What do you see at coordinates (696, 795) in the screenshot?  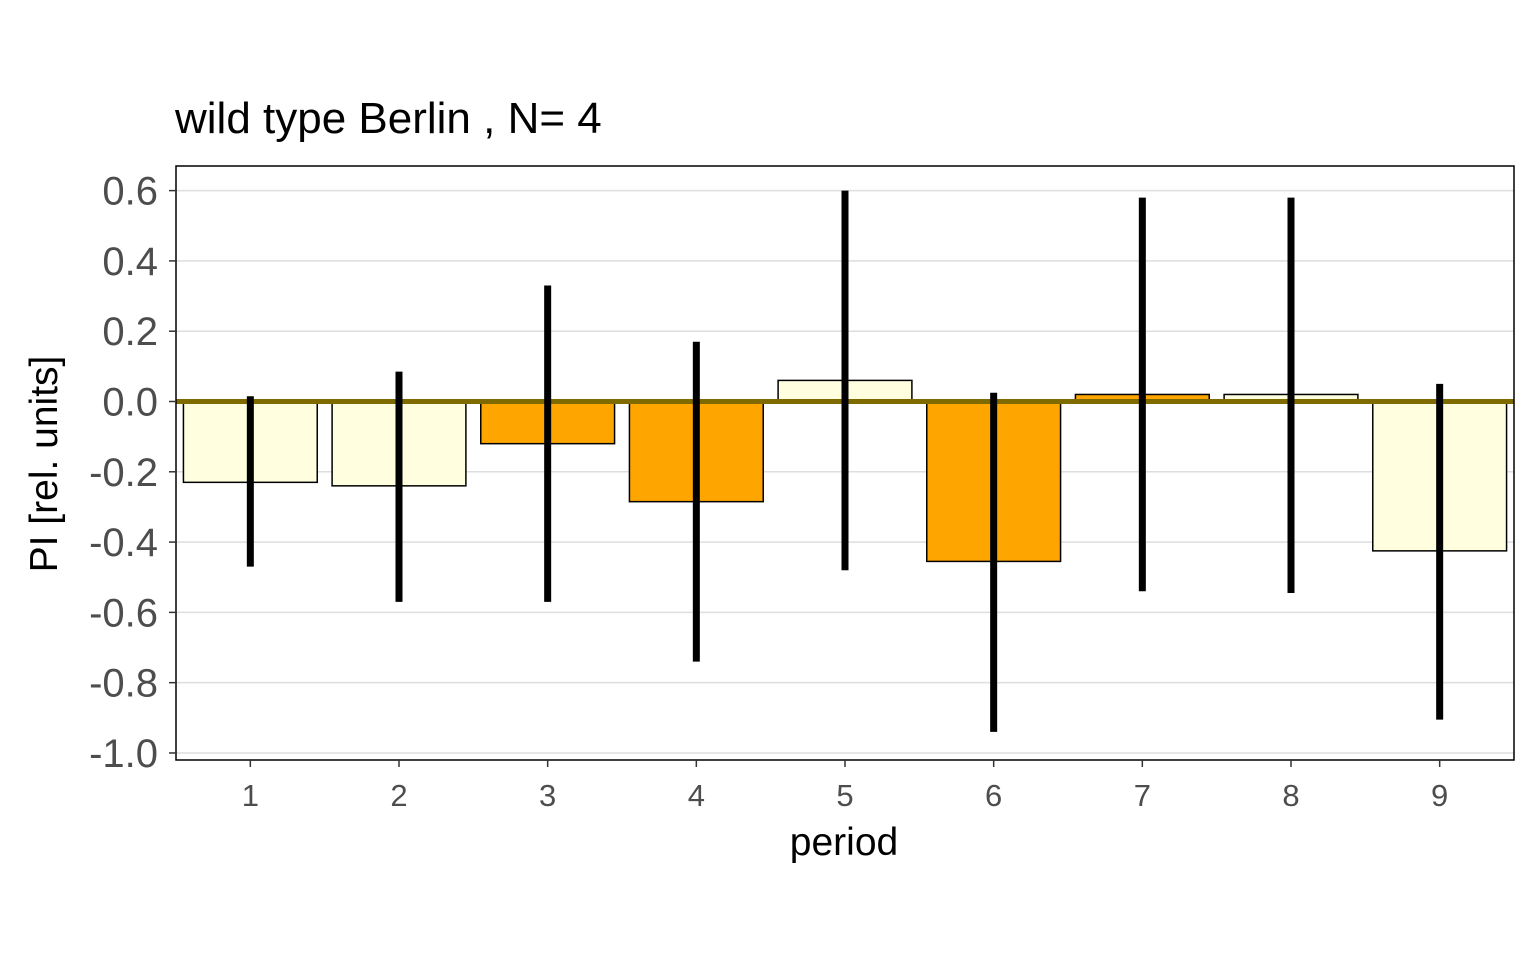 I see `x-tick-label: 4` at bounding box center [696, 795].